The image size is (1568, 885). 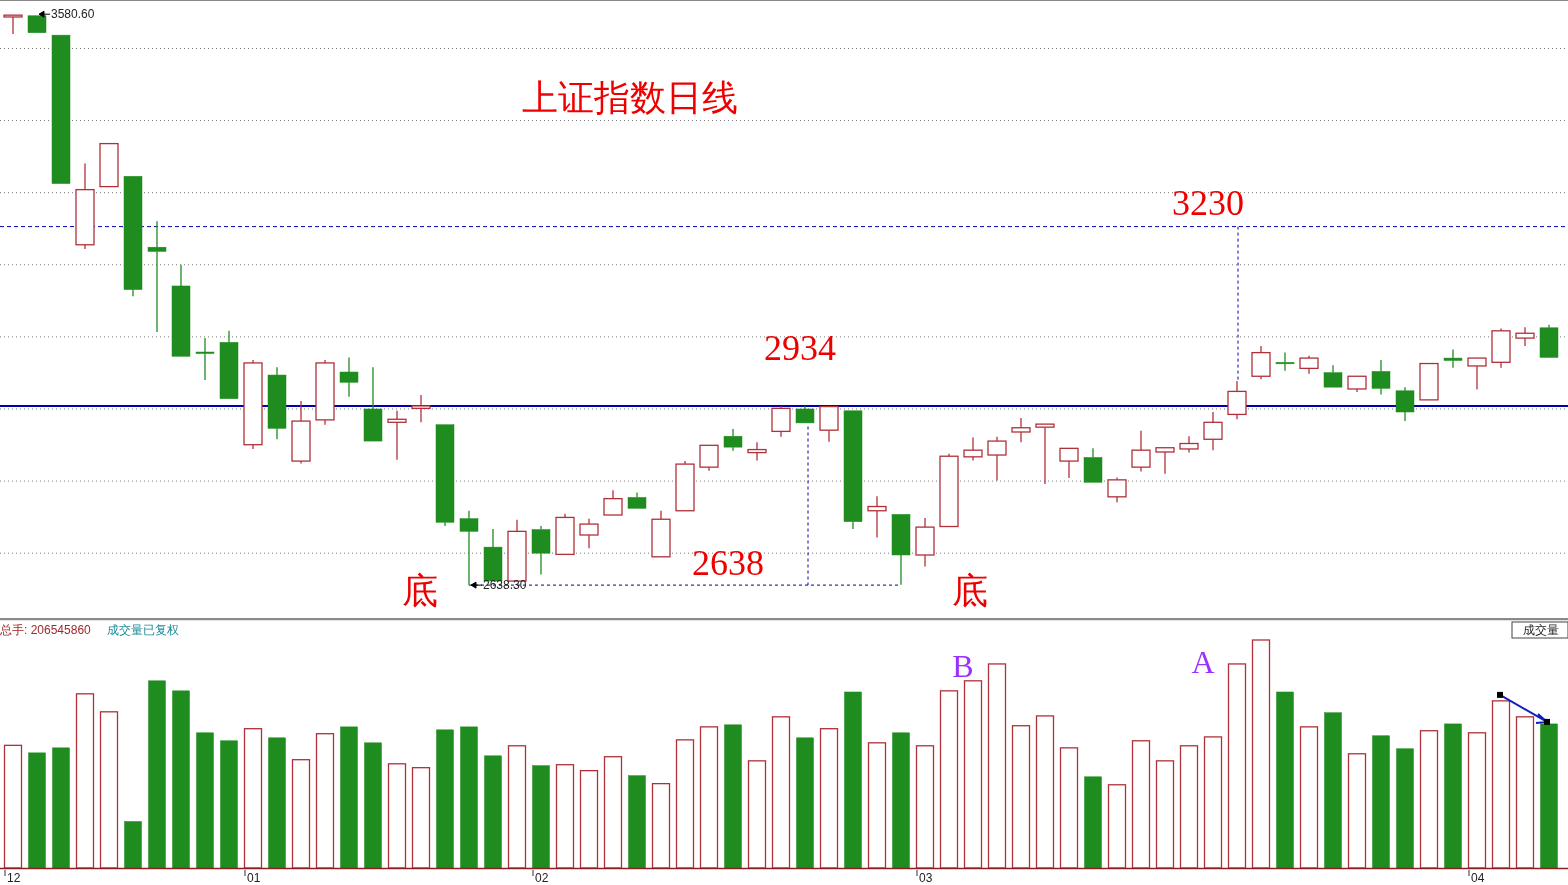 I want to click on annotation: 底, so click(x=970, y=591).